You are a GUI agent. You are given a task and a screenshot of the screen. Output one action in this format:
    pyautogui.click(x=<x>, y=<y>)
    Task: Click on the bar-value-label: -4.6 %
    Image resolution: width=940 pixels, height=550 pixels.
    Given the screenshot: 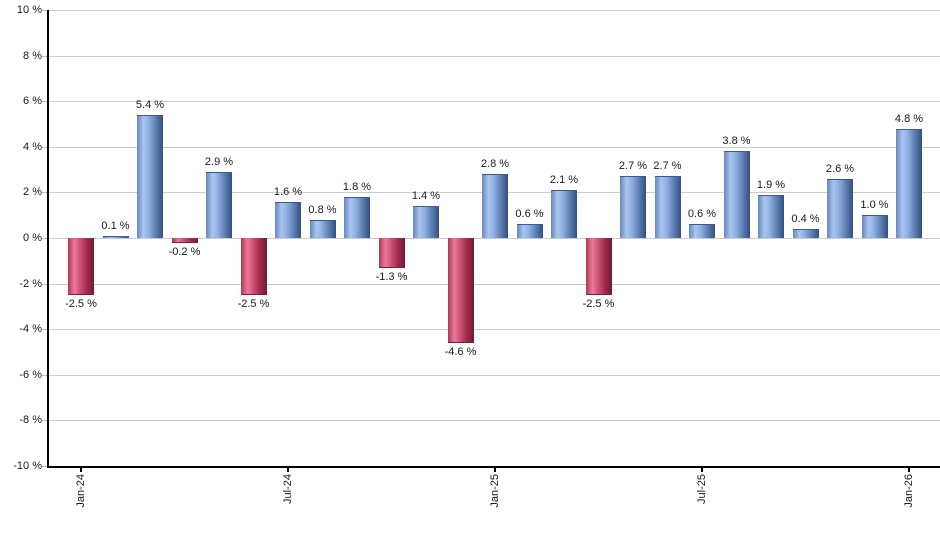 What is the action you would take?
    pyautogui.click(x=460, y=351)
    